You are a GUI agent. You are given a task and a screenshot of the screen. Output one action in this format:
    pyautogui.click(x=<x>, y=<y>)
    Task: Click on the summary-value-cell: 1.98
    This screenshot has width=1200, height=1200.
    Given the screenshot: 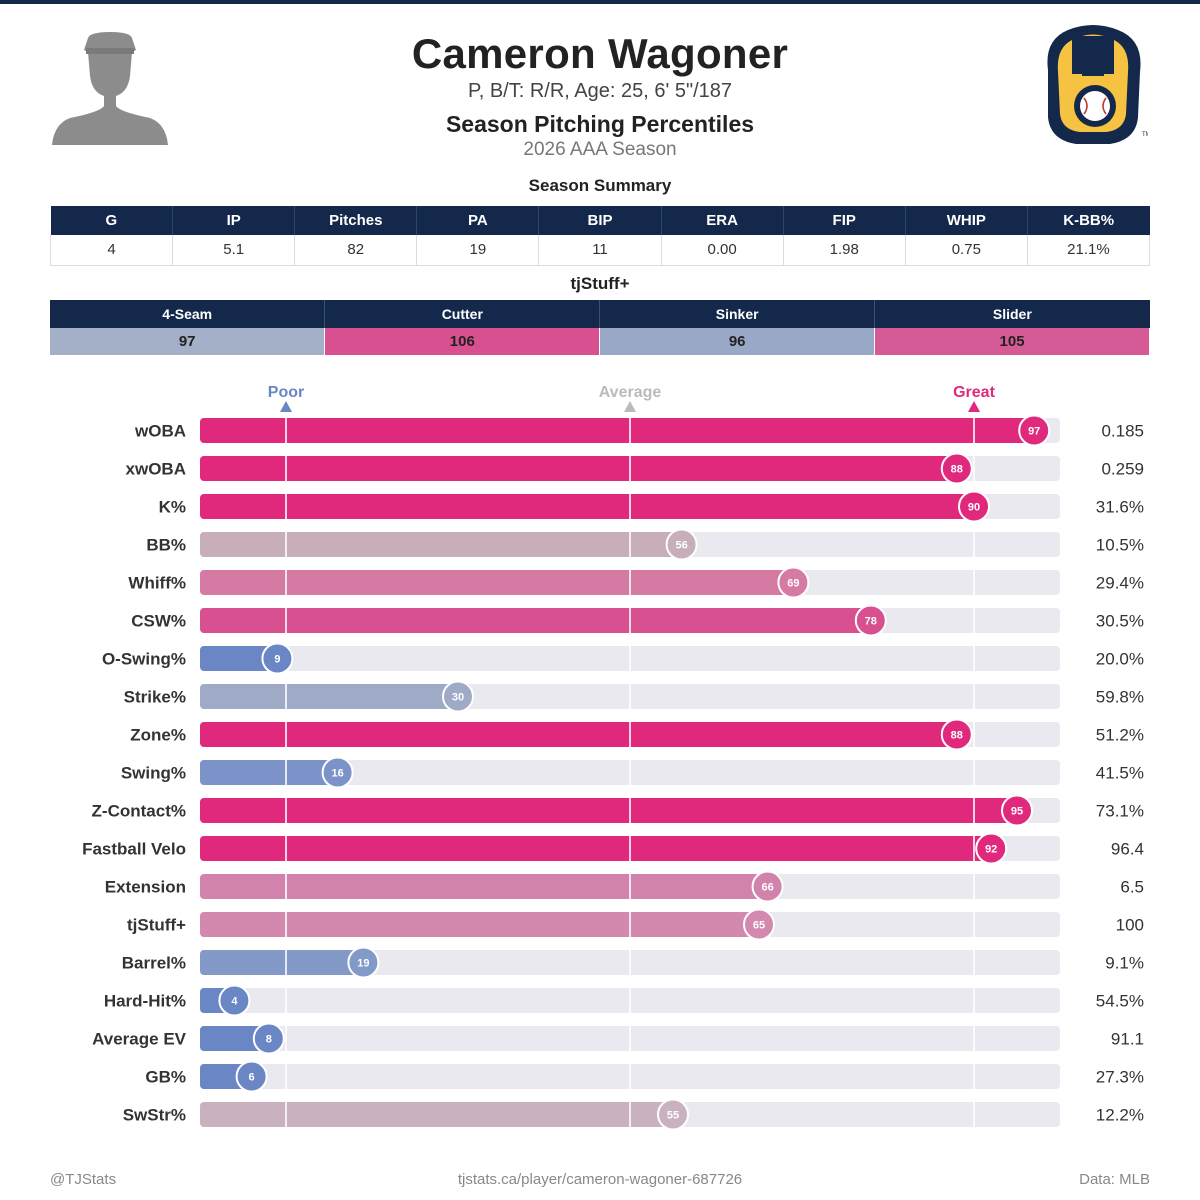 What is the action you would take?
    pyautogui.click(x=844, y=250)
    